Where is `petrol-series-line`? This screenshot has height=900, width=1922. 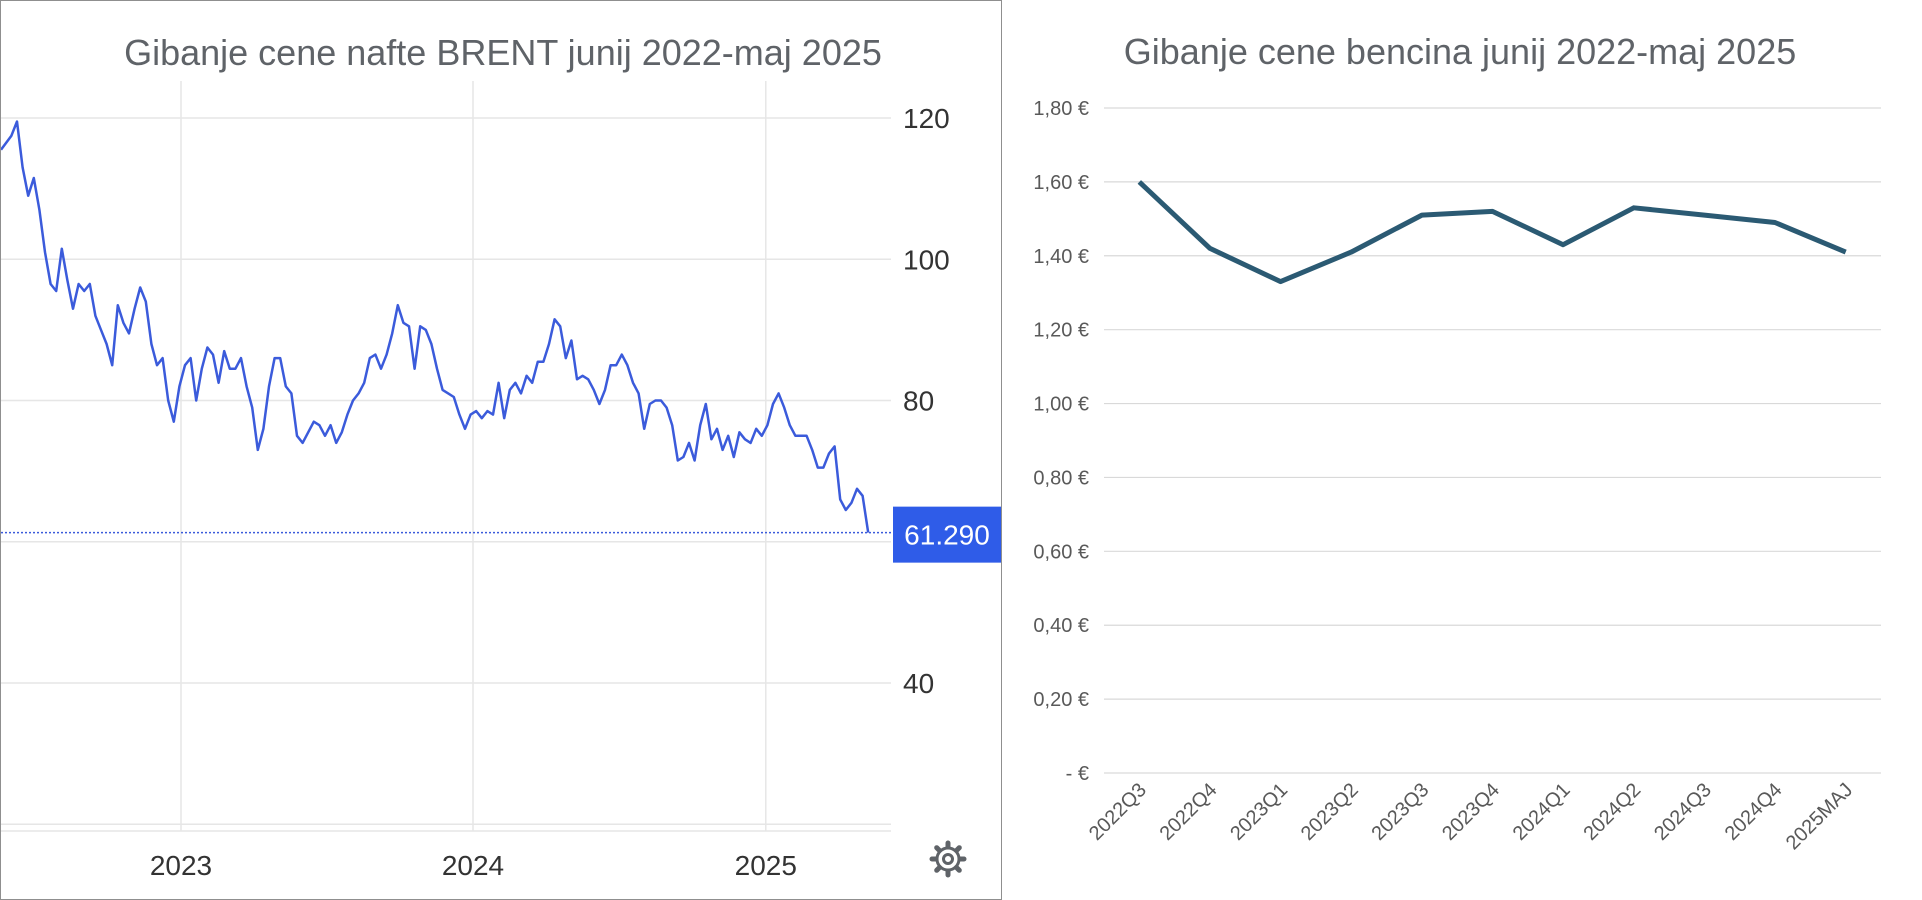
petrol-series-line is located at coordinates (1492, 232).